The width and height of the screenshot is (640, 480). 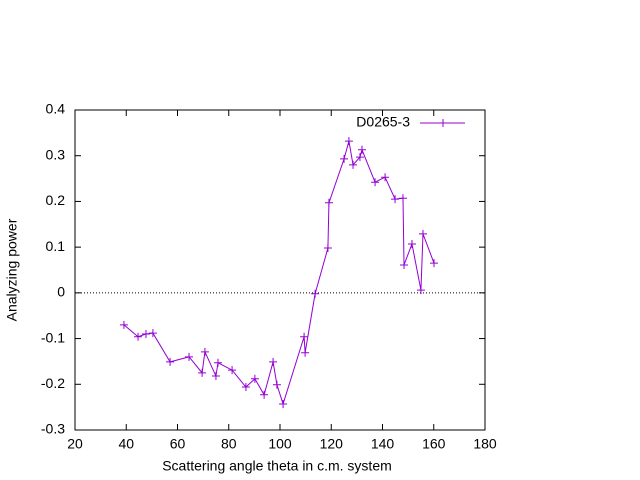 I want to click on y-tick-label: -0.2, so click(x=53, y=383).